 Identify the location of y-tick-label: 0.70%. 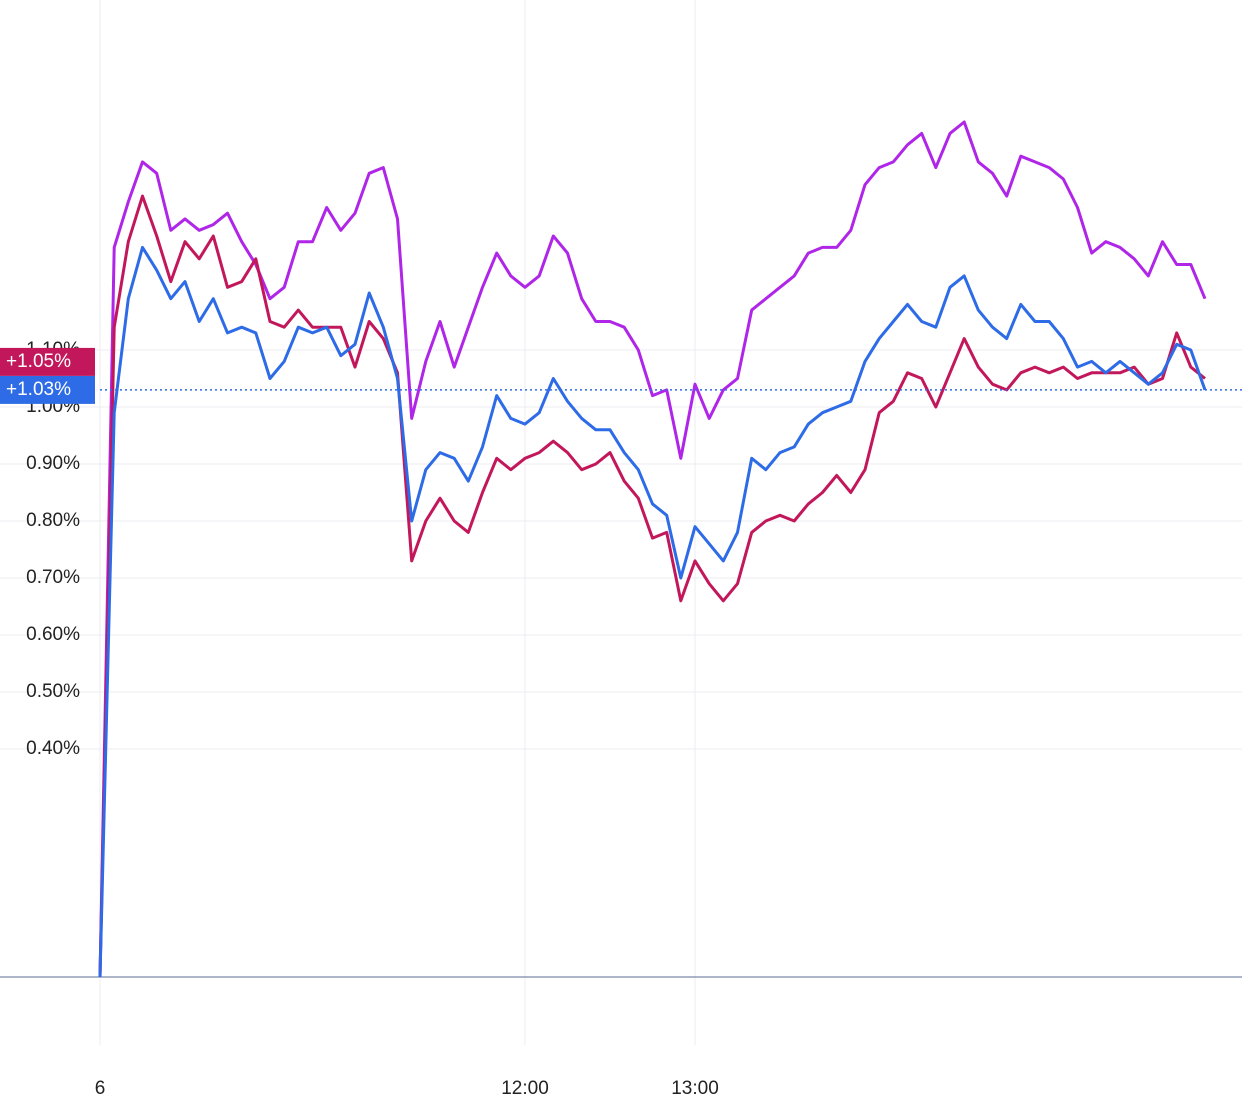
(53, 577).